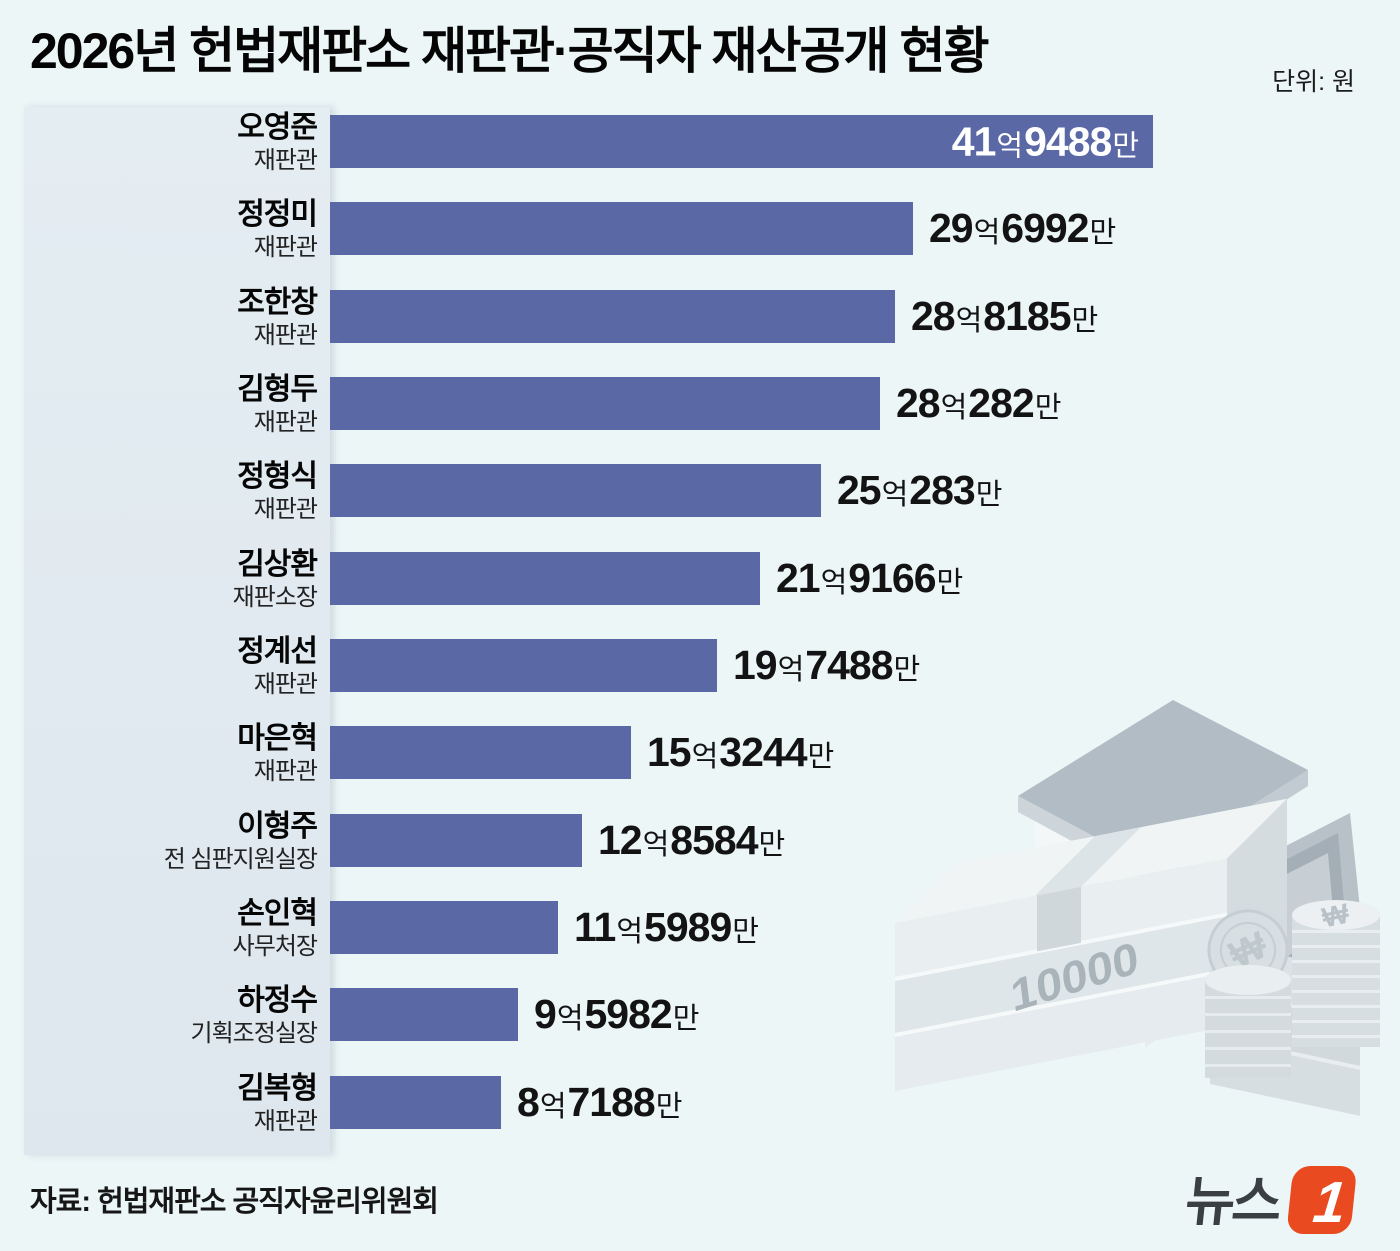 The height and width of the screenshot is (1251, 1400). What do you see at coordinates (277, 215) in the screenshot?
I see `person-name: 정정미` at bounding box center [277, 215].